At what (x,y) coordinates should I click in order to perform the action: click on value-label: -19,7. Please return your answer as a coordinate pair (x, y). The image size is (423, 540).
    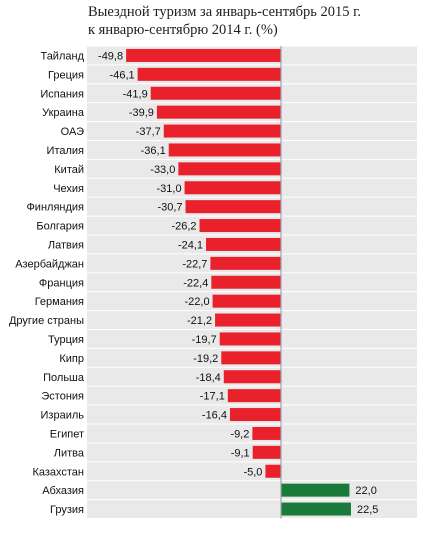
    Looking at the image, I should click on (204, 340).